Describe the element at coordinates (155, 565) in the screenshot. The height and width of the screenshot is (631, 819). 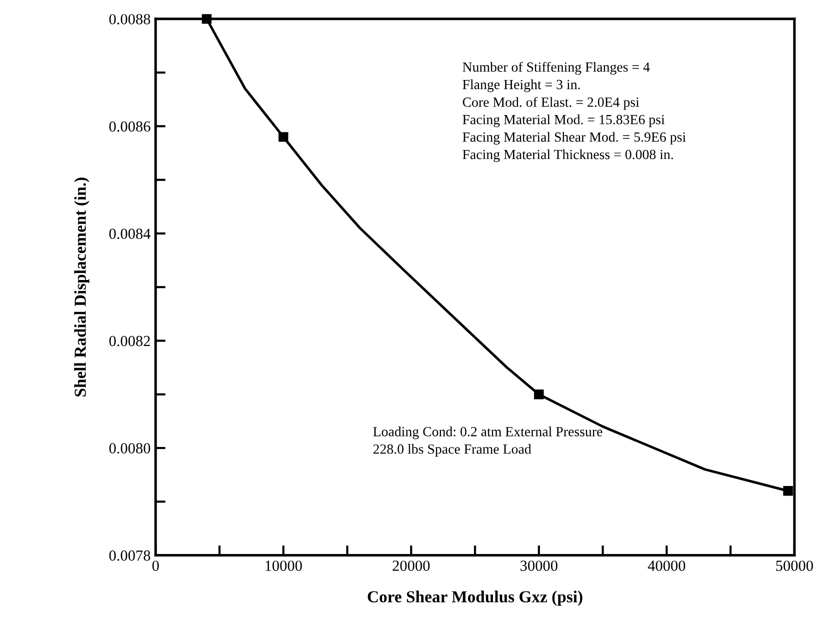
I see `x-tick-label: 0` at that location.